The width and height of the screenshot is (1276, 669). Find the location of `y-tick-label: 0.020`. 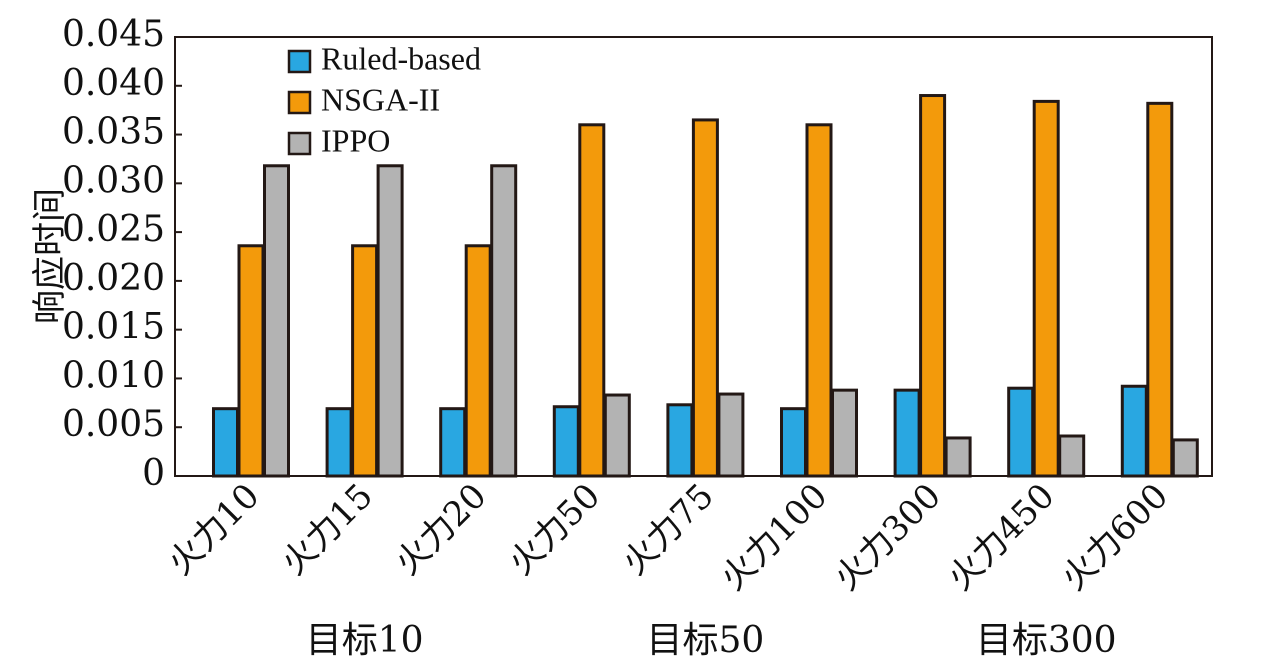

y-tick-label: 0.020 is located at coordinates (113, 278).